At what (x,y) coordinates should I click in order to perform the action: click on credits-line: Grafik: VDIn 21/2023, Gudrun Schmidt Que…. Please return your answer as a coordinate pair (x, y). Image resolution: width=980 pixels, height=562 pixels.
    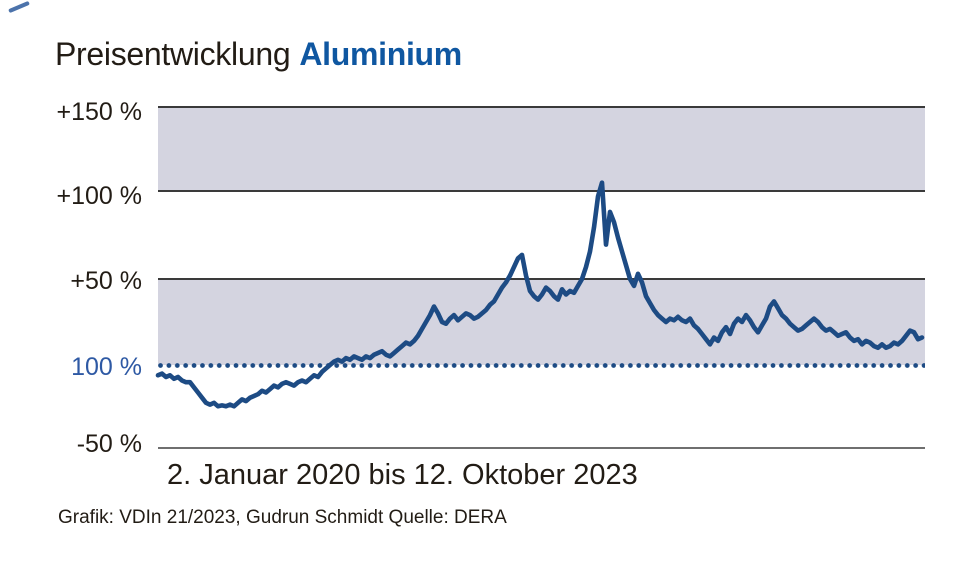
    Looking at the image, I should click on (282, 517).